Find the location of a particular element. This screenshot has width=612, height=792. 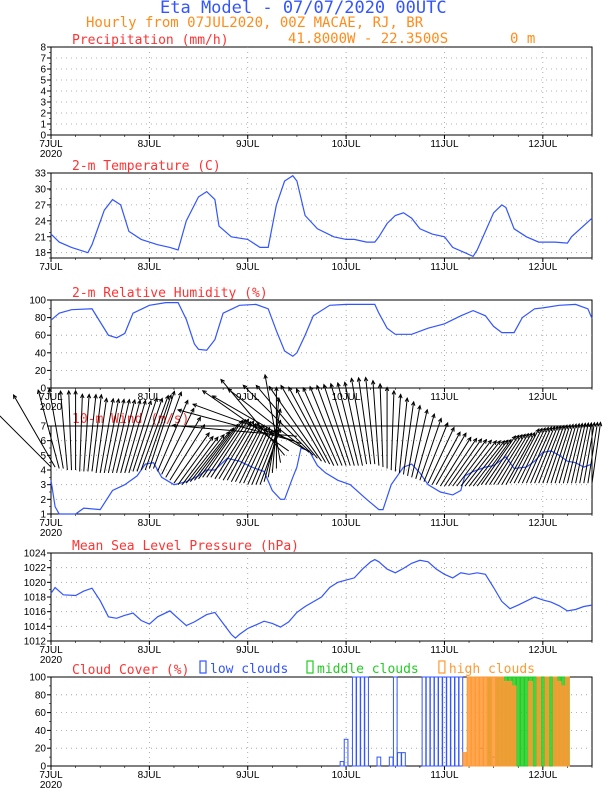

y-tick-label: 1014 is located at coordinates (35, 627).